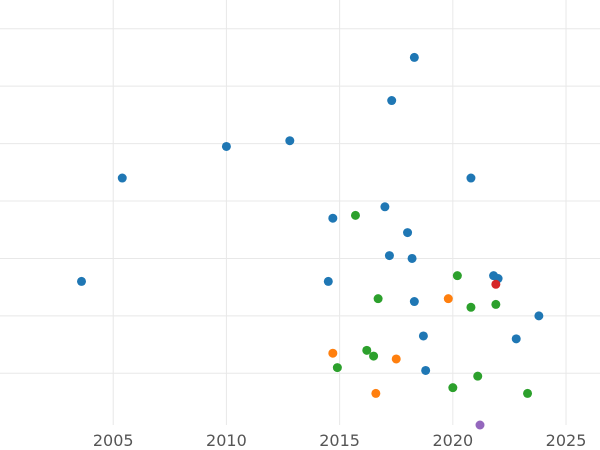  I want to click on x-tick-label: 2015, so click(339, 440).